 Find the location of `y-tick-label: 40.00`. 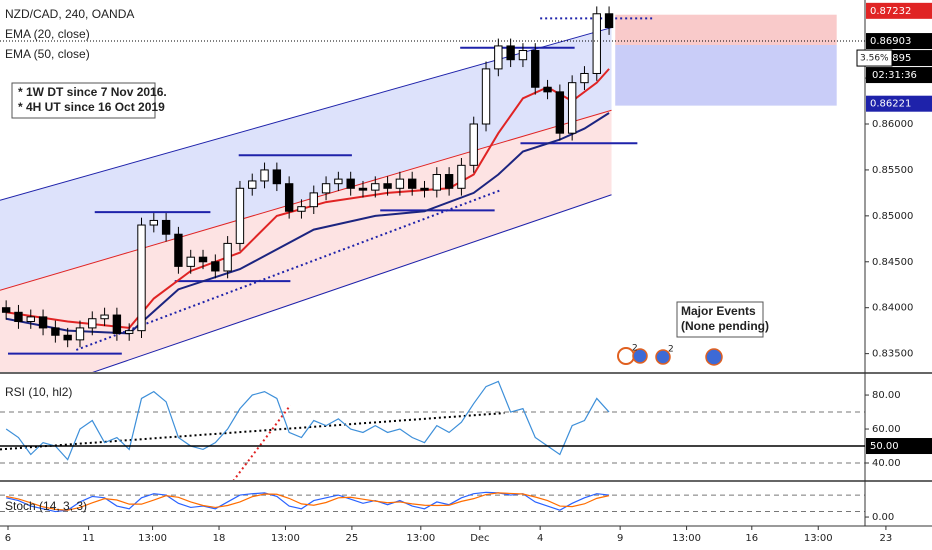

y-tick-label: 40.00 is located at coordinates (886, 463).